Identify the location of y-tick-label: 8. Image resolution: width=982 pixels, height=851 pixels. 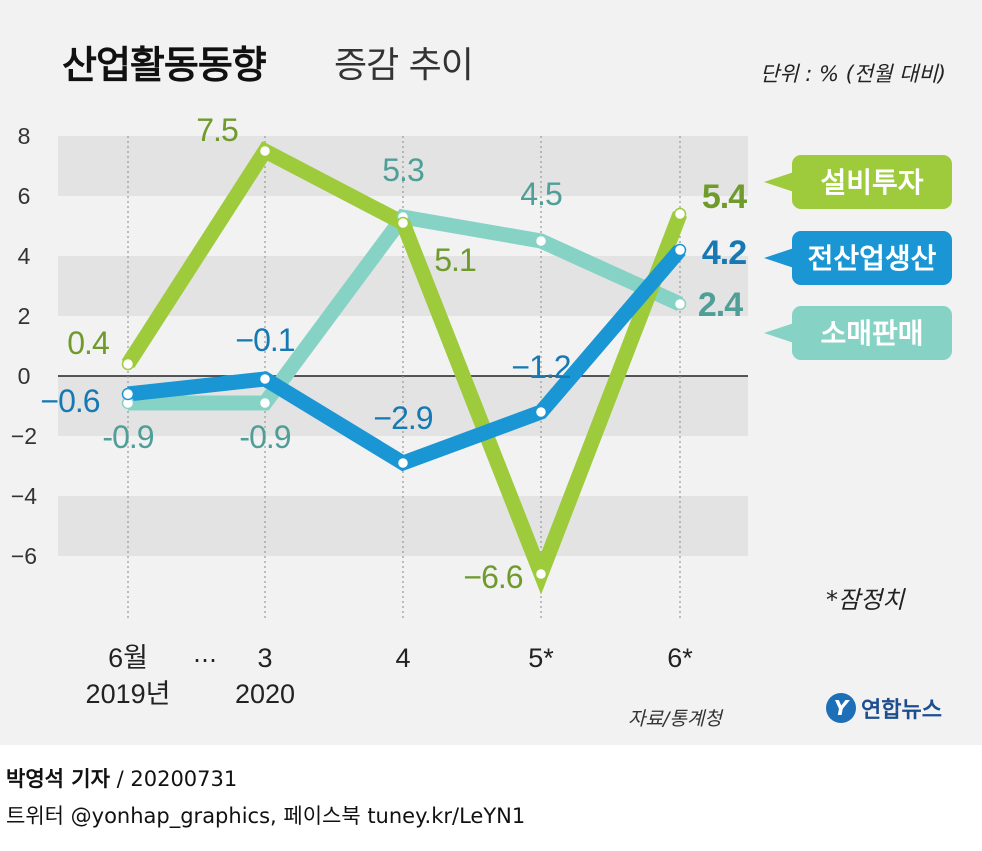
(24, 136).